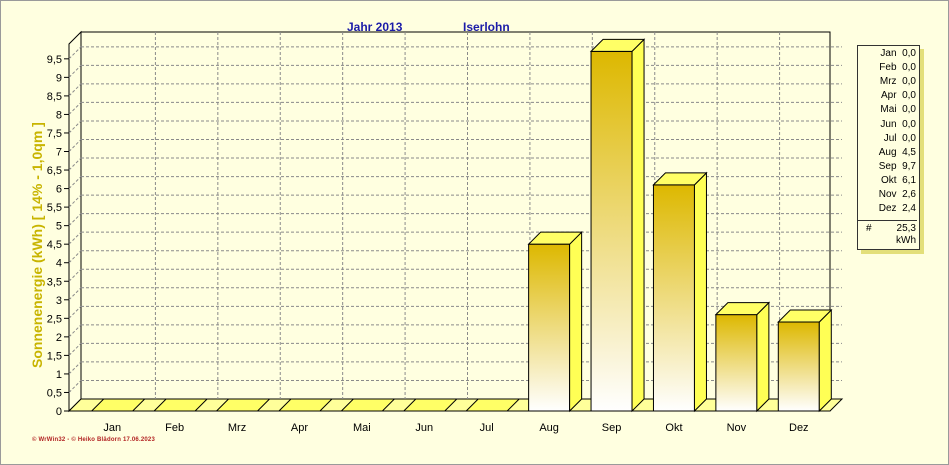 Image resolution: width=949 pixels, height=465 pixels. I want to click on bar-mrz, so click(243, 405).